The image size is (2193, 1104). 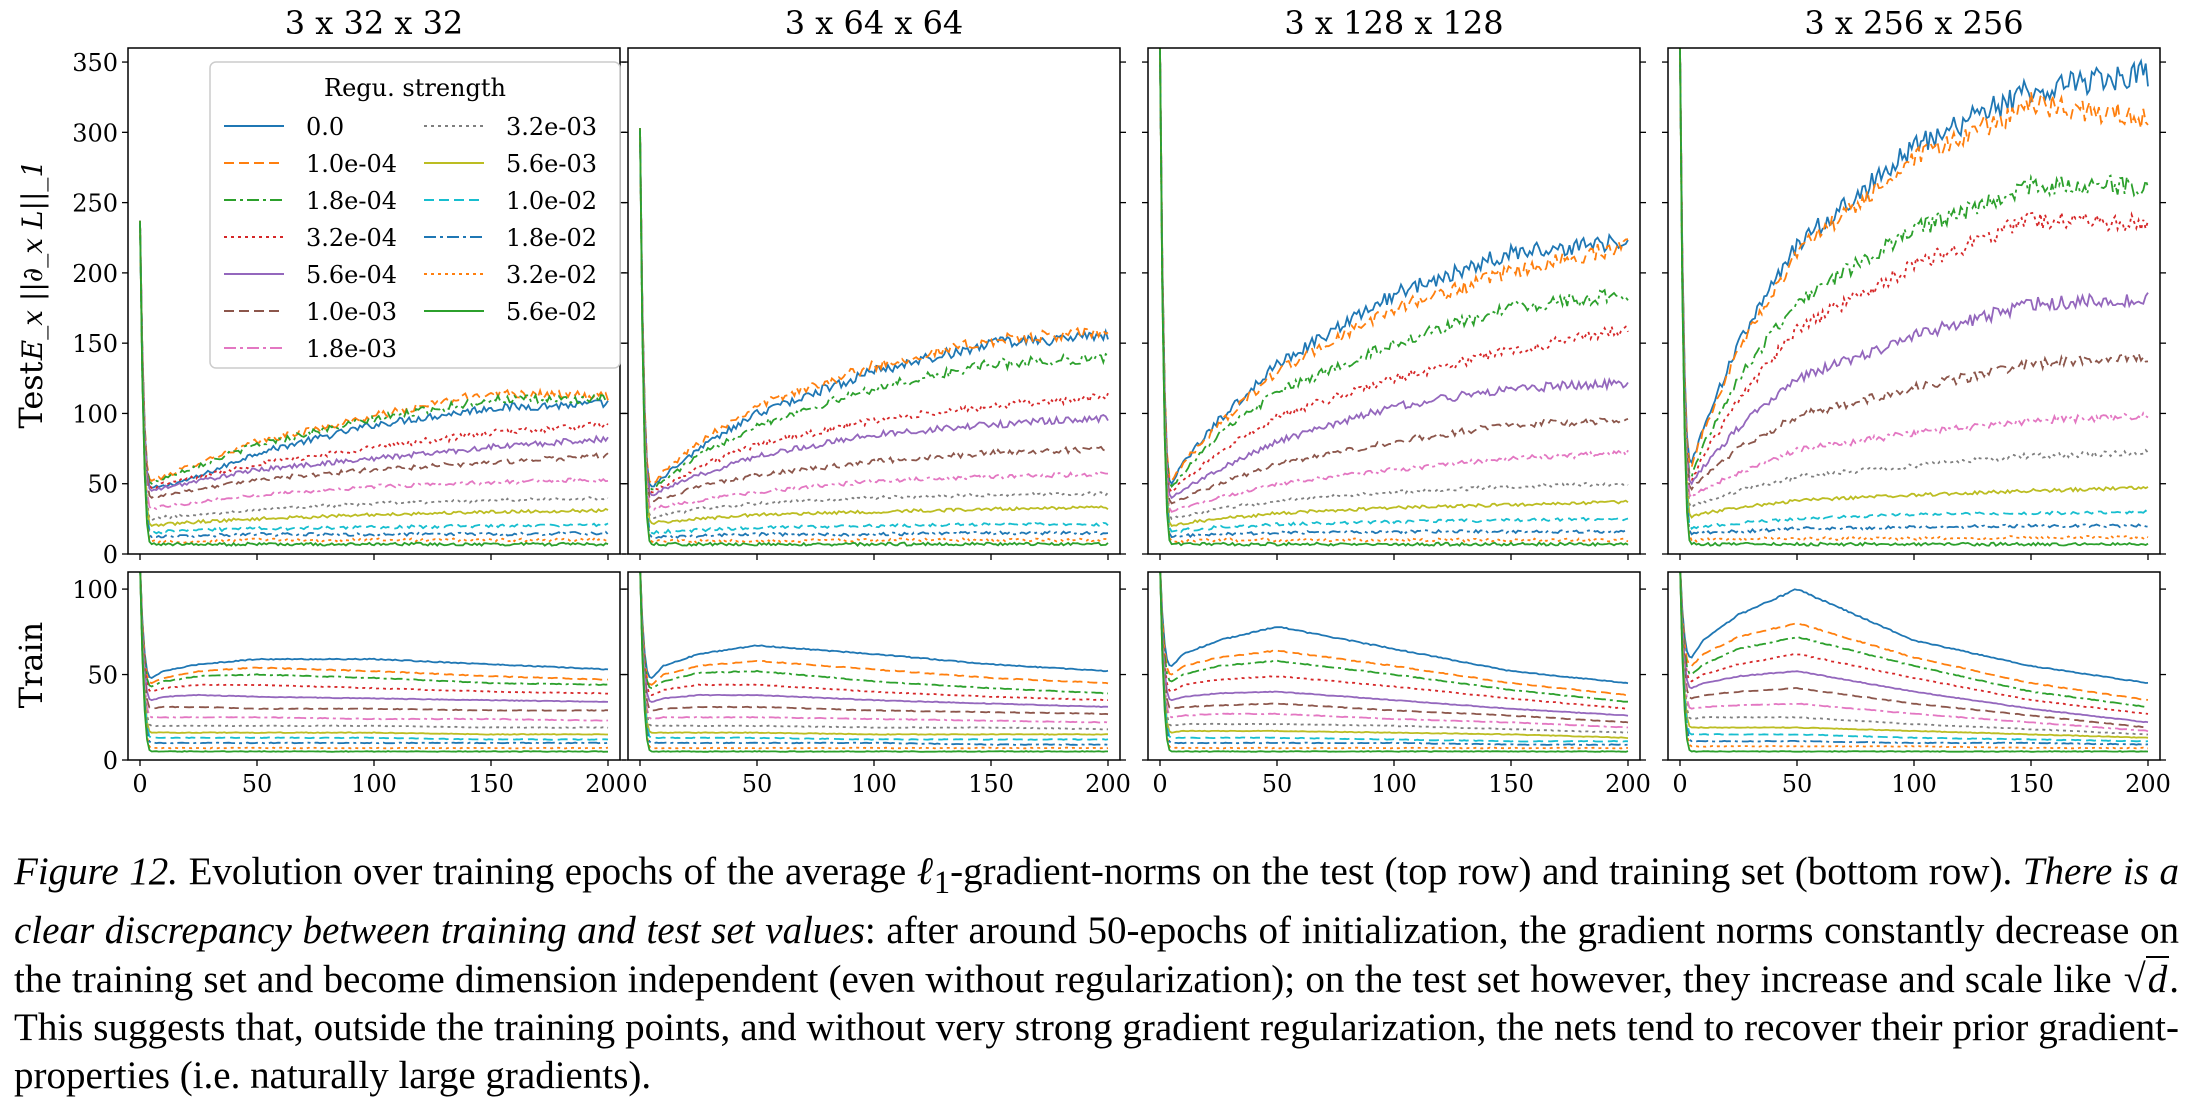 I want to click on train-frame, so click(x=874, y=666).